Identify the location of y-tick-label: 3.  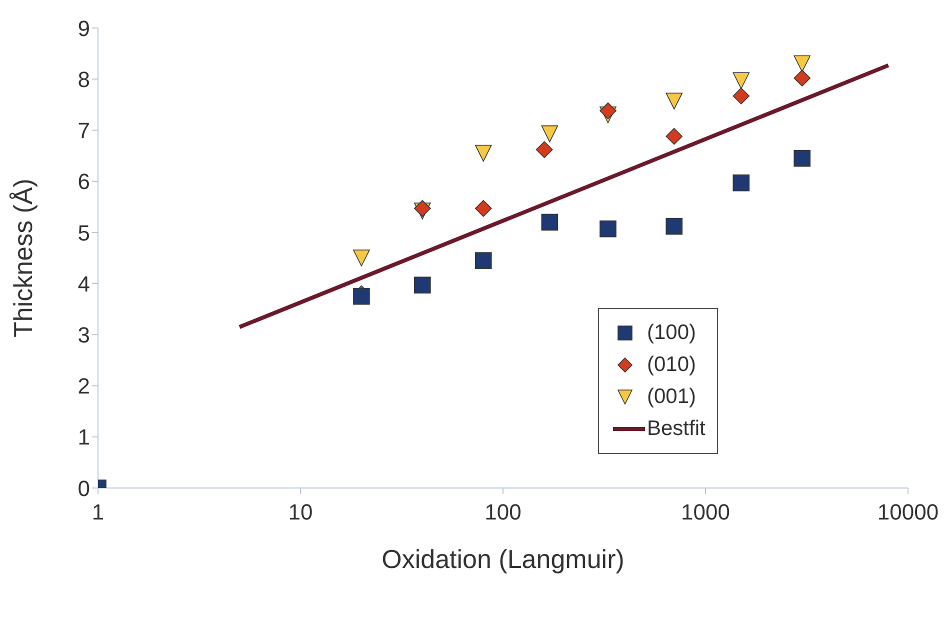
(84, 335).